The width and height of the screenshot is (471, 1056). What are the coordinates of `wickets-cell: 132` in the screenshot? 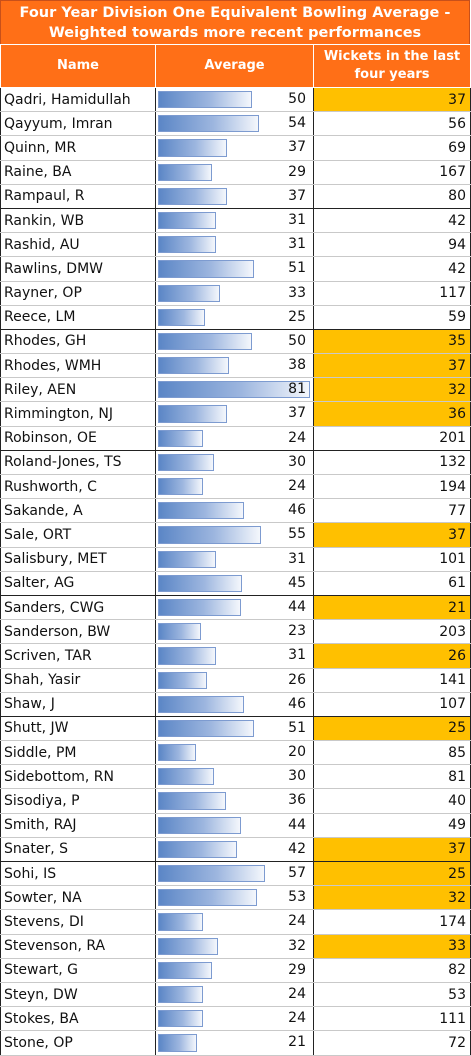 It's located at (392, 463).